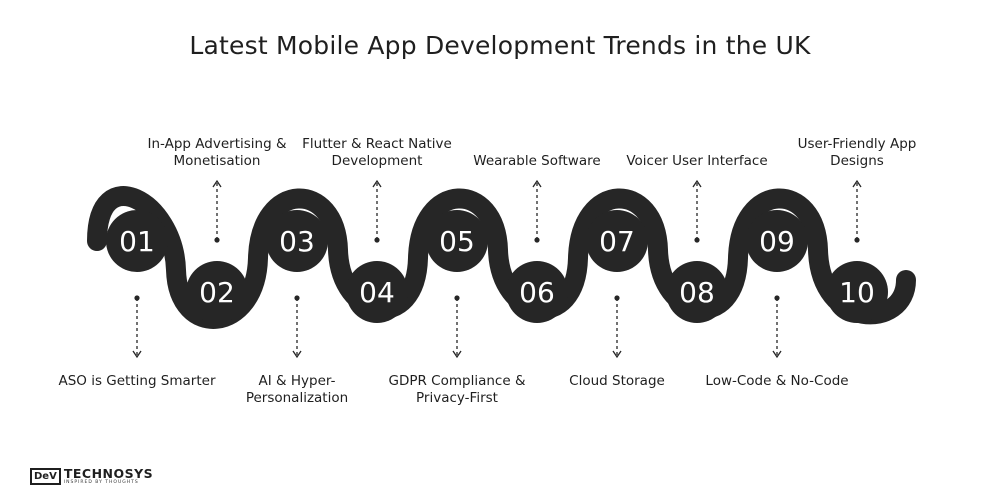 The width and height of the screenshot is (1000, 500). I want to click on step-number-07: 07, so click(617, 241).